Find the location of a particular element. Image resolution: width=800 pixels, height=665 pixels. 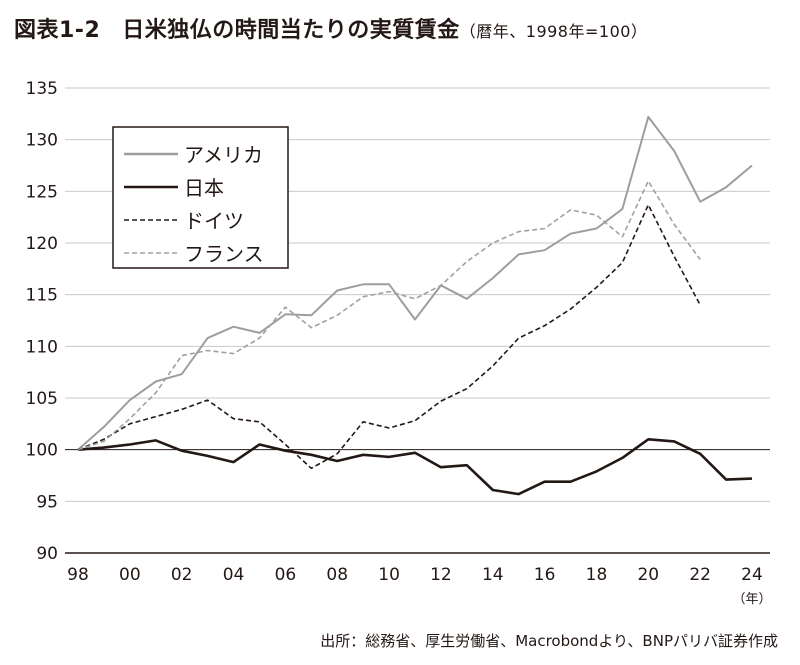

title-note: （暦年、1998年=100） is located at coordinates (553, 31).